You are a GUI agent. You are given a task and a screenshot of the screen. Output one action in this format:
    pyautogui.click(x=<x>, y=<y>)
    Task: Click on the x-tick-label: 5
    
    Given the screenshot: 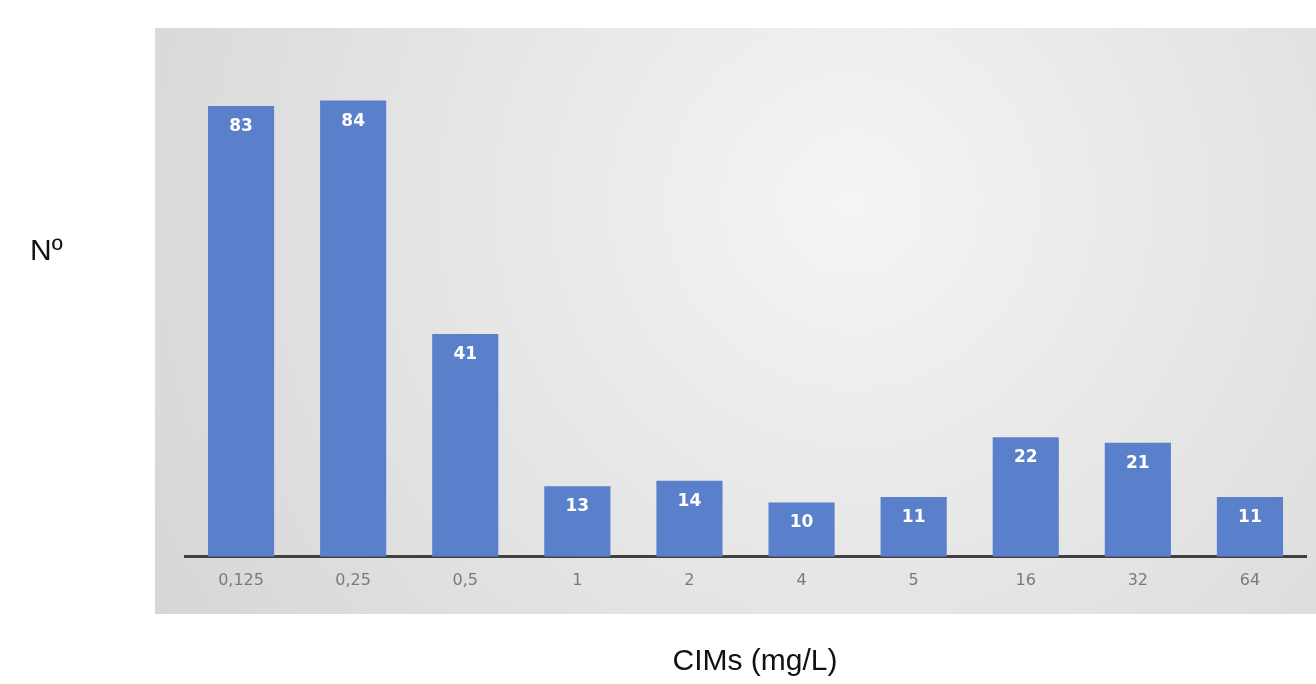 What is the action you would take?
    pyautogui.click(x=913, y=579)
    